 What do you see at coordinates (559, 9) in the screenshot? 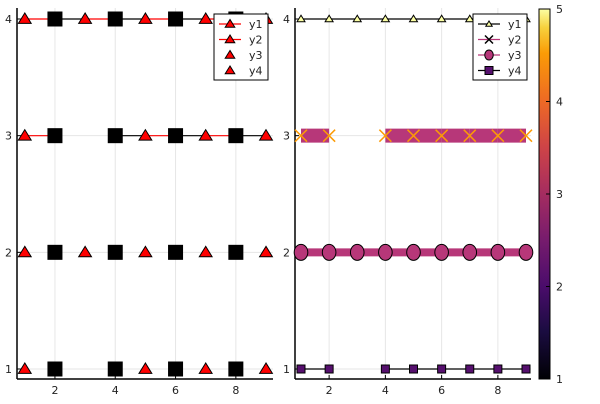
I see `colorbar-tick-label: 5` at bounding box center [559, 9].